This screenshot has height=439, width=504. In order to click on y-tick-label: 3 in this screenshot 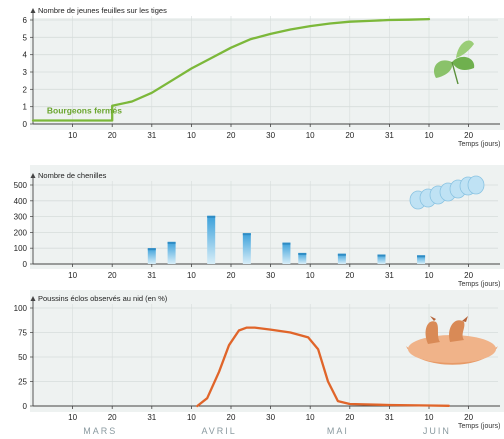, I will do `click(25, 72)`.